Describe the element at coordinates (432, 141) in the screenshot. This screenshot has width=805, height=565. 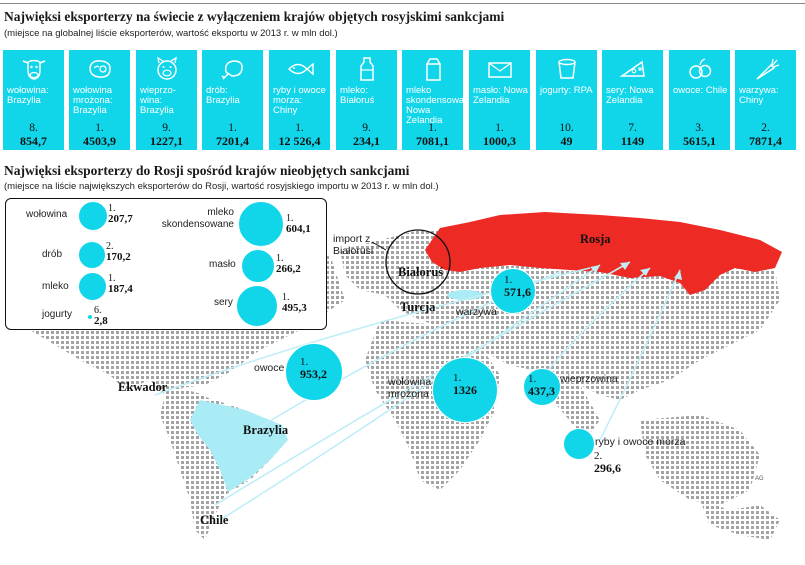
I see `tile-value: 7081,1` at that location.